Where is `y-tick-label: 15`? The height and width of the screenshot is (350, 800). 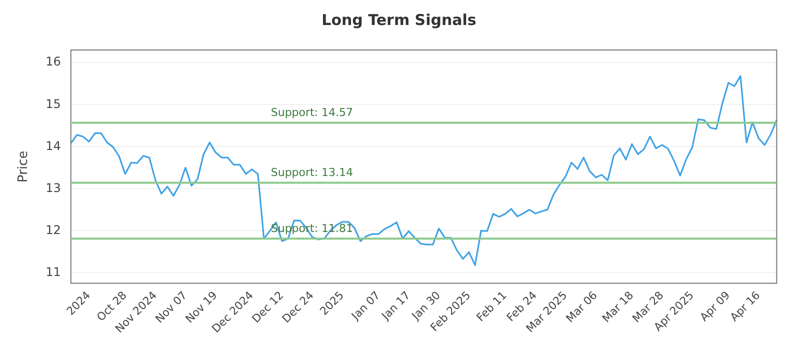
y-tick-label: 15 is located at coordinates (53, 103).